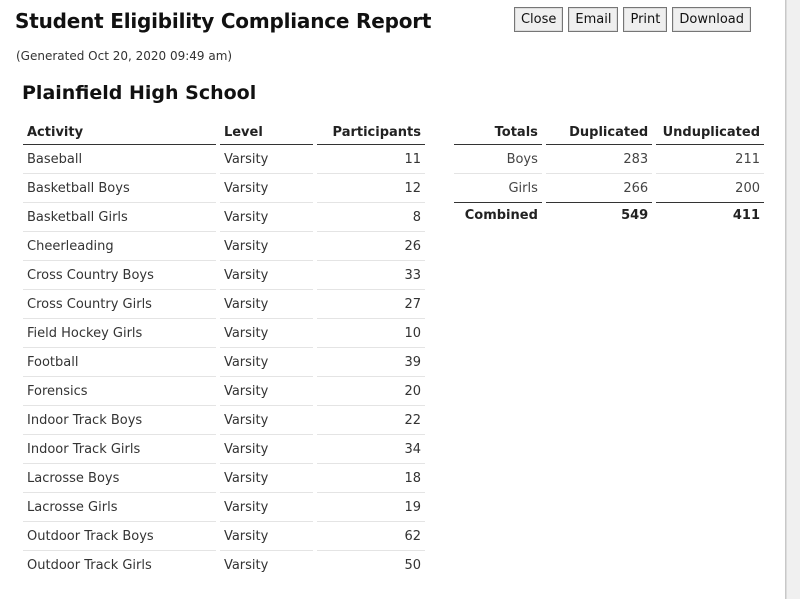  Describe the element at coordinates (371, 304) in the screenshot. I see `cell-participants: 27` at that location.